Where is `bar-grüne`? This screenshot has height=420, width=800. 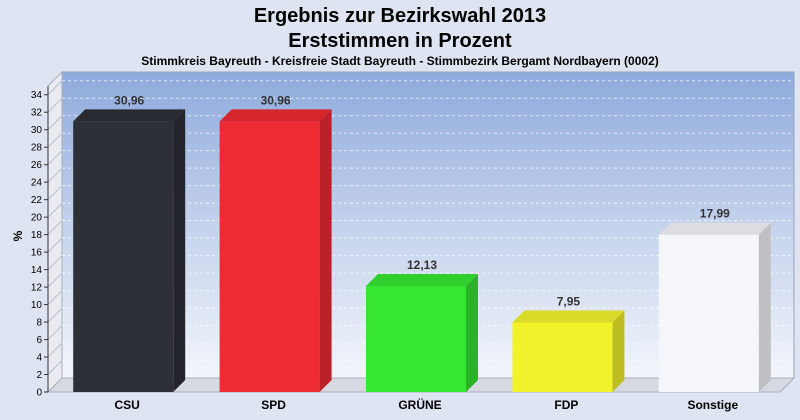 bar-grüne is located at coordinates (422, 332).